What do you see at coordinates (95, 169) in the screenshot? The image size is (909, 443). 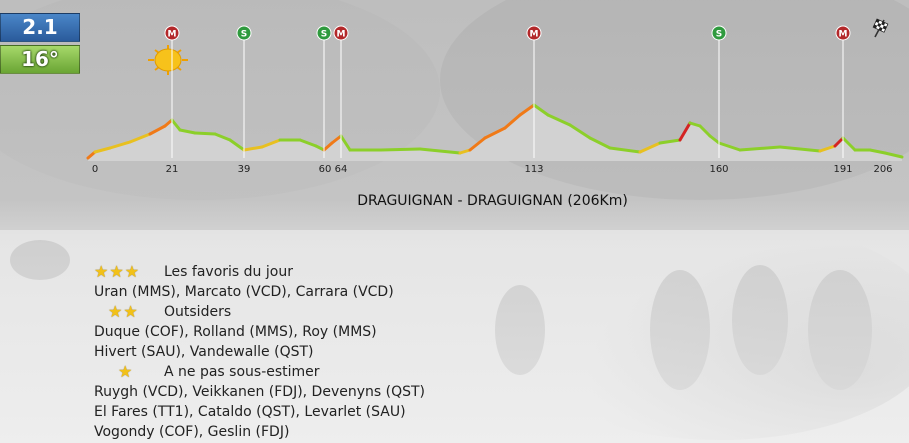 I see `km-label: 0` at bounding box center [95, 169].